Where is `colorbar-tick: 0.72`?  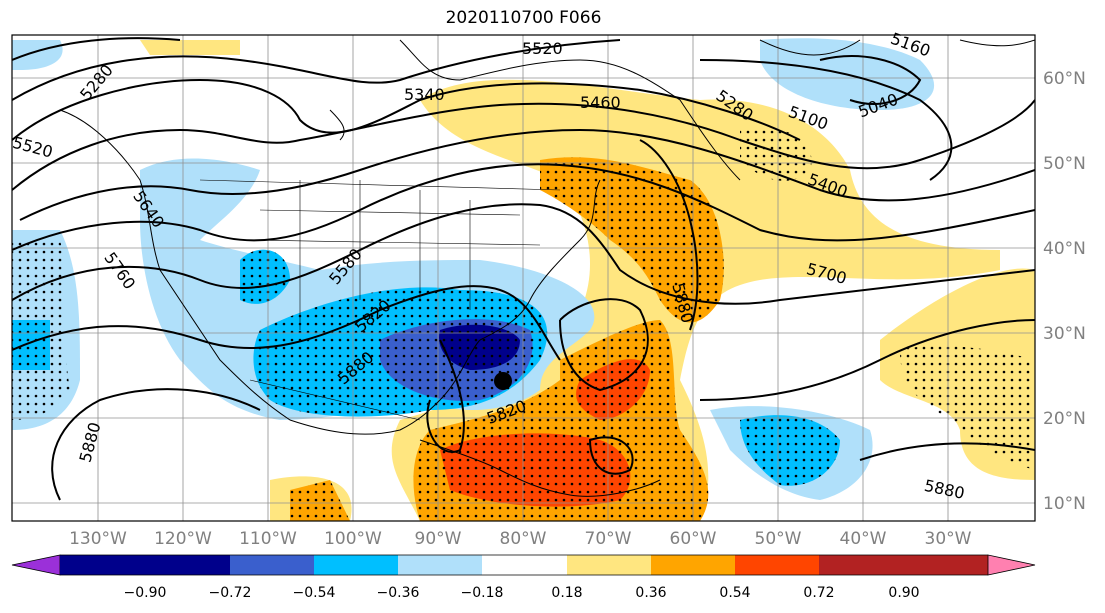
colorbar-tick: 0.72 is located at coordinates (818, 593).